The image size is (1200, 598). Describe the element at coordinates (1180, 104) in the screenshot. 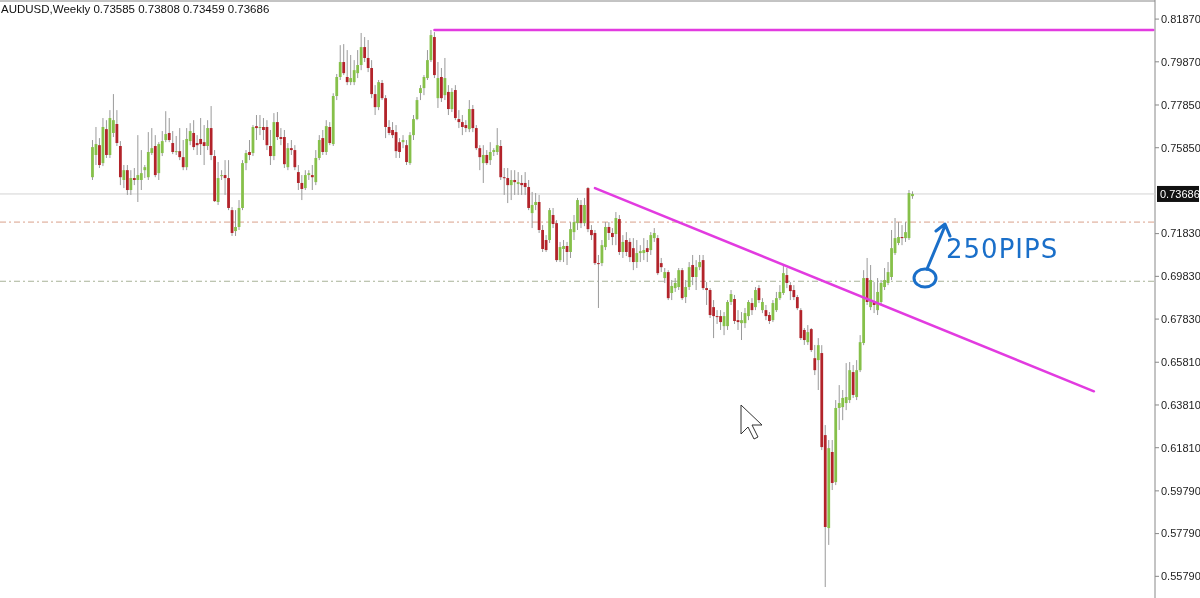

I see `y-tick-label: 0.77850` at that location.